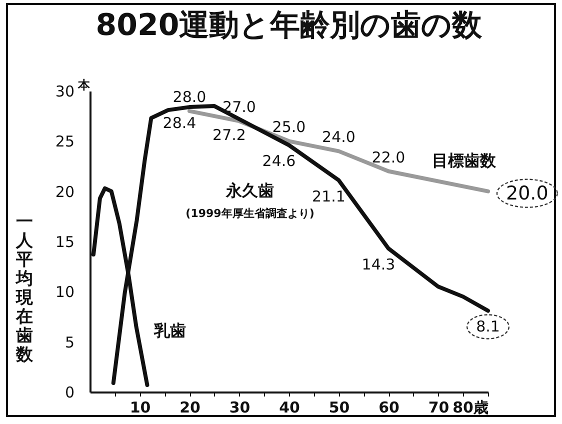 The image size is (562, 424). What do you see at coordinates (64, 191) in the screenshot?
I see `y-tick-label: 20` at bounding box center [64, 191].